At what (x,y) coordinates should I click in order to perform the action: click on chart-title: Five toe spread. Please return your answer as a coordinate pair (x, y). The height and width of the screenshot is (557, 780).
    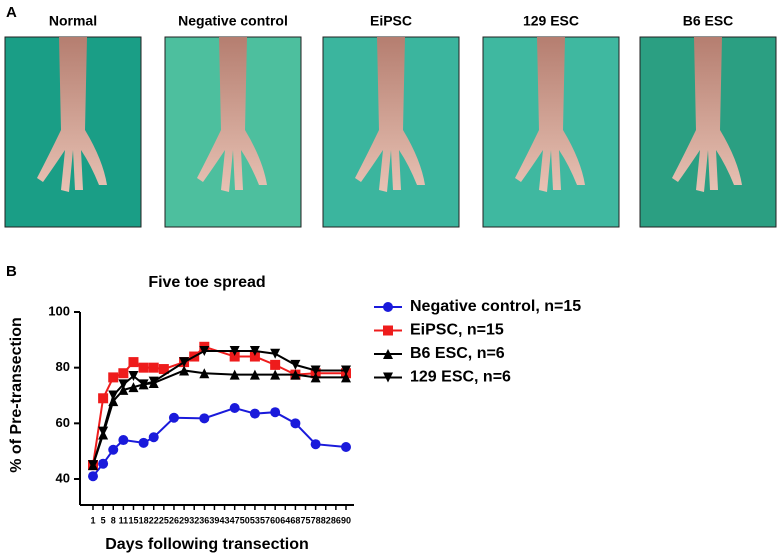
    Looking at the image, I should click on (206, 282).